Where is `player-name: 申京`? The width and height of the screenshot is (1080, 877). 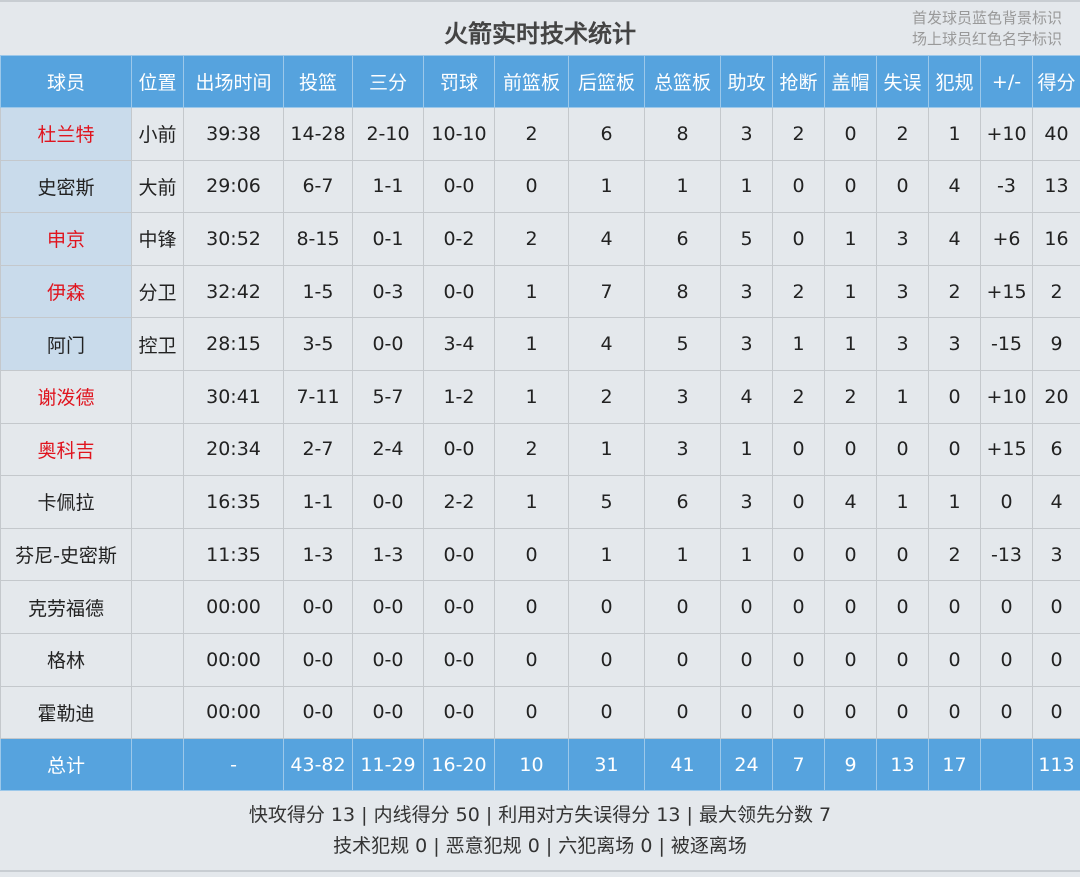
player-name: 申京 is located at coordinates (66, 239).